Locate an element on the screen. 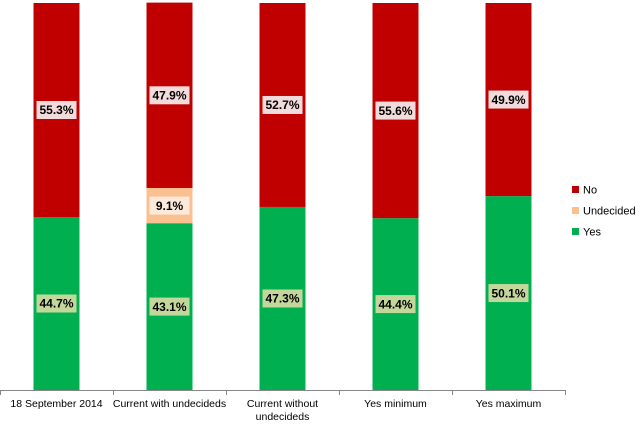 The width and height of the screenshot is (640, 427). data-label: 50.1% is located at coordinates (508, 293).